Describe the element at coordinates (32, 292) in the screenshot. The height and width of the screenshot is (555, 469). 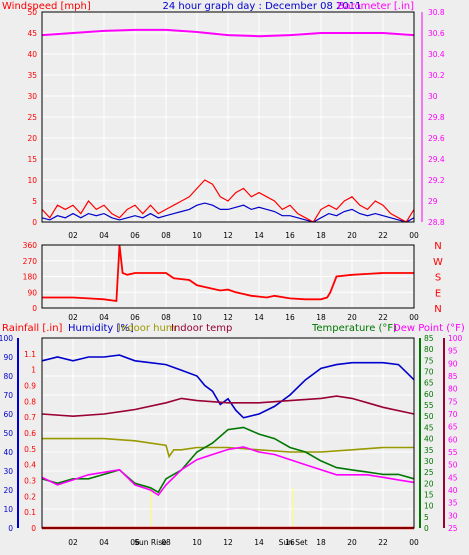
I see `dir-ytick-90: 90` at that location.